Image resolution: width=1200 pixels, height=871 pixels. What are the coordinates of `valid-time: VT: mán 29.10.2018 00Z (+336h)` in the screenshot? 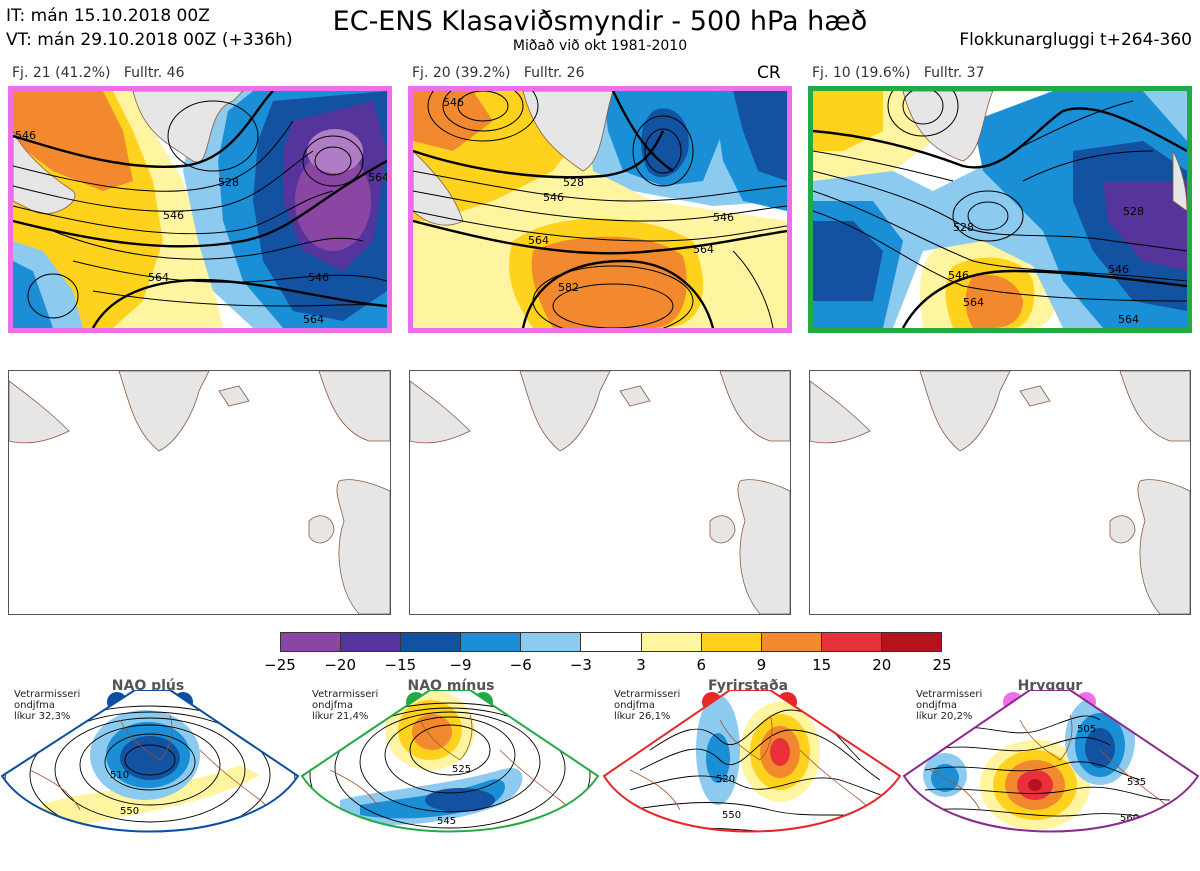 It's located at (149, 40).